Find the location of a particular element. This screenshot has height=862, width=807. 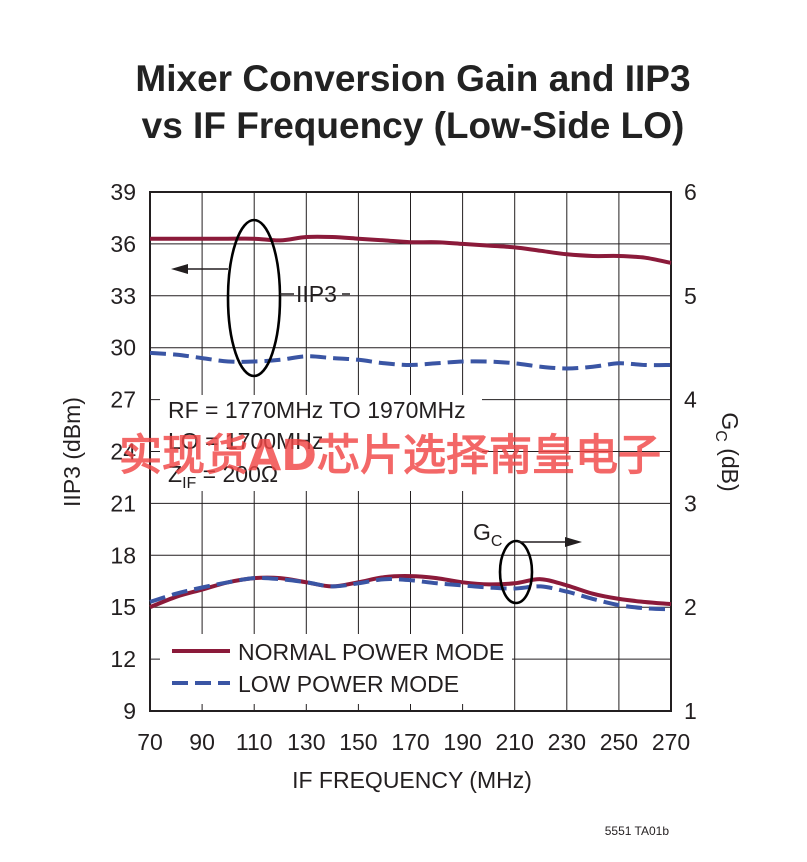

y-right-tick-label: 6 is located at coordinates (690, 192).